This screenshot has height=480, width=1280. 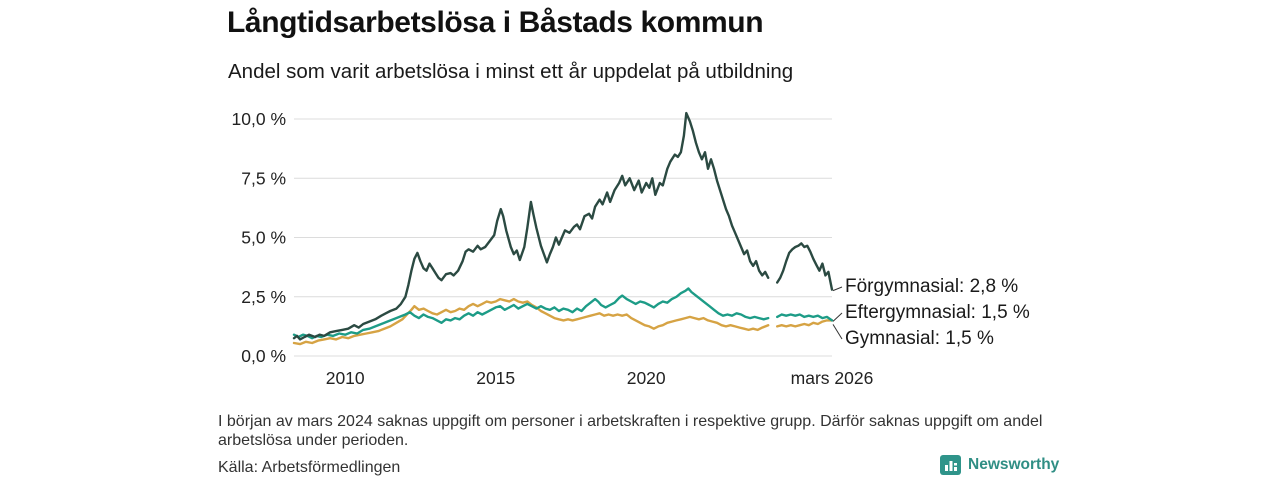 I want to click on newsworthy-wordmark: Newsworthy, so click(x=1014, y=464).